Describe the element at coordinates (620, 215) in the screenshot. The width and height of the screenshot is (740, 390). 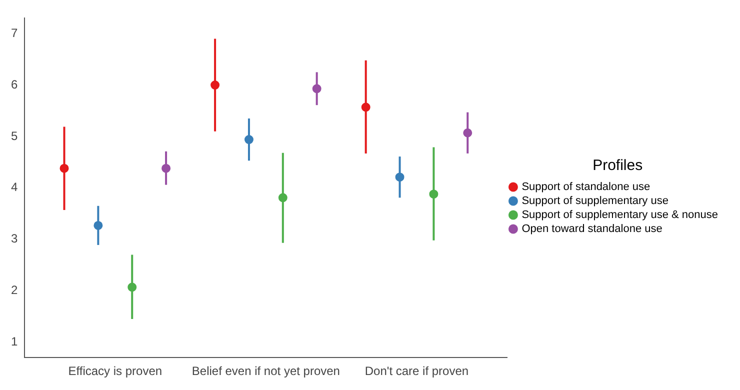
I see `legend-label: Support of supplementary use & nonuse` at that location.